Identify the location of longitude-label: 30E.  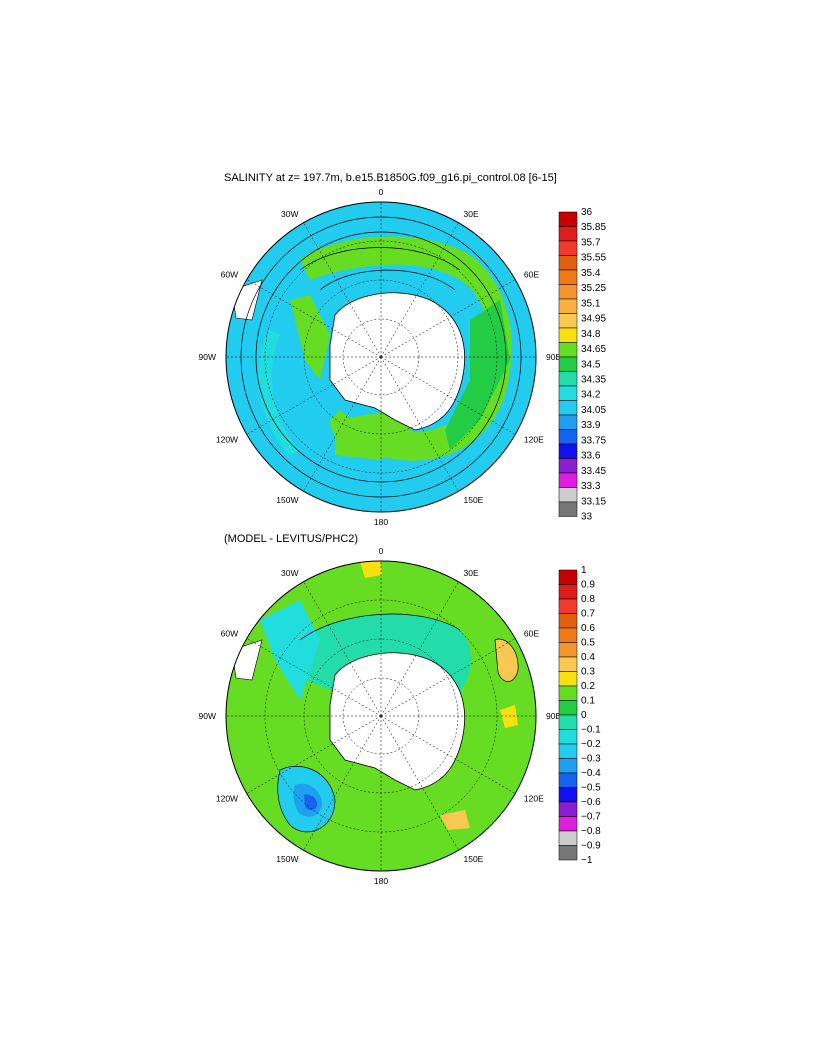
(471, 214).